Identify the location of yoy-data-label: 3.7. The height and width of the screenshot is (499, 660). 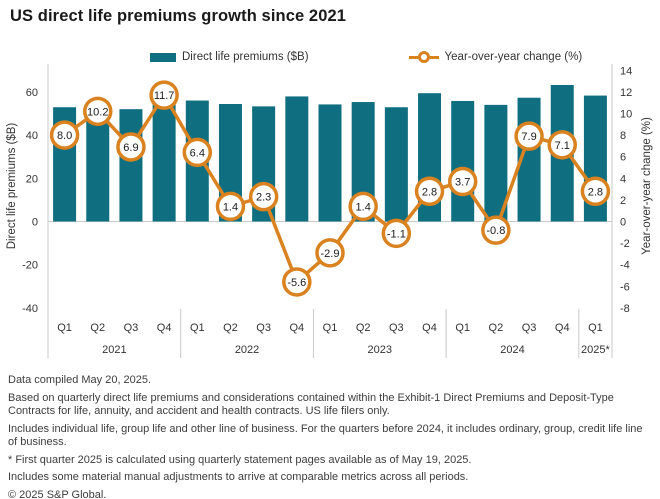
(462, 183).